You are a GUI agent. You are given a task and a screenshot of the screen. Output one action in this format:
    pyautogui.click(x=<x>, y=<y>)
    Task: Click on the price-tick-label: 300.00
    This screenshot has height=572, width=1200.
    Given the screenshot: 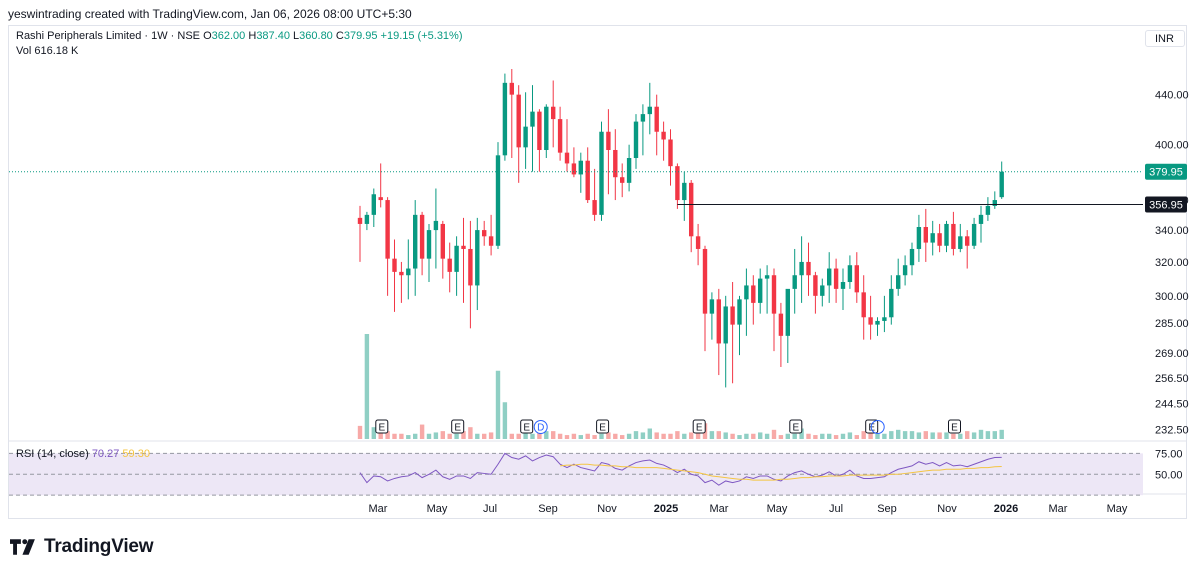 What is the action you would take?
    pyautogui.click(x=1172, y=297)
    